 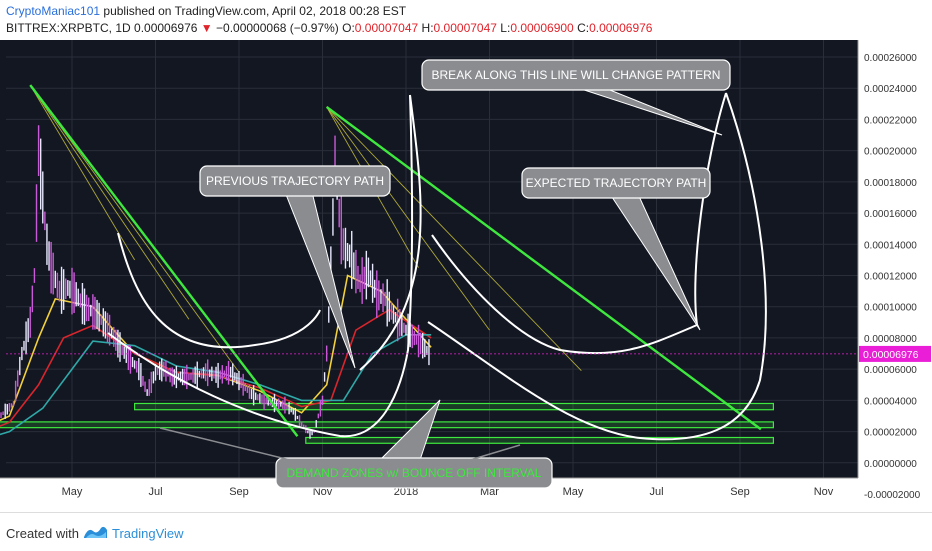 What do you see at coordinates (890, 214) in the screenshot?
I see `y-tick-label: 0.00016000` at bounding box center [890, 214].